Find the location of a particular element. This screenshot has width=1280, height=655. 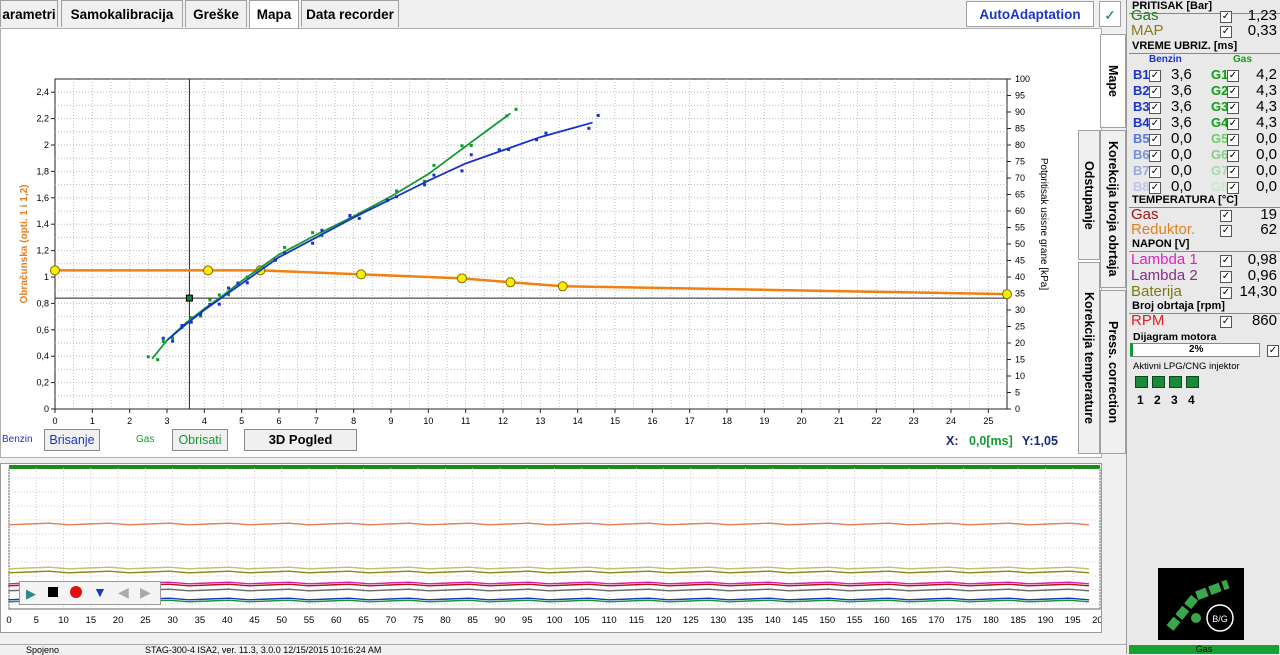

tab-data-recorder: Data recorder is located at coordinates (350, 13).